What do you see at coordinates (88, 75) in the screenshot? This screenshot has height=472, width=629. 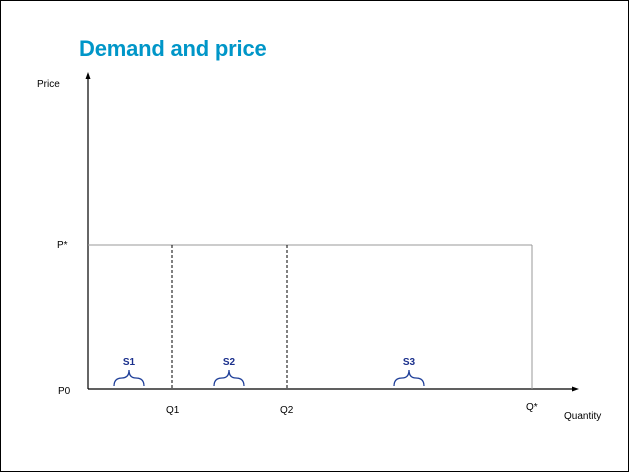 I see `y-axis-arrowhead` at bounding box center [88, 75].